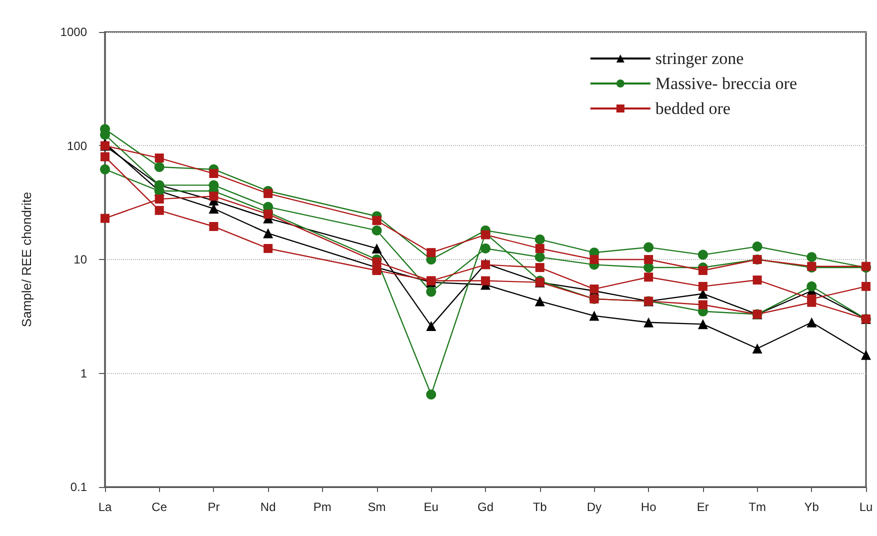 The width and height of the screenshot is (877, 536). Describe the element at coordinates (26, 260) in the screenshot. I see `y-axis-title: Sample/ REE chondrite` at that location.